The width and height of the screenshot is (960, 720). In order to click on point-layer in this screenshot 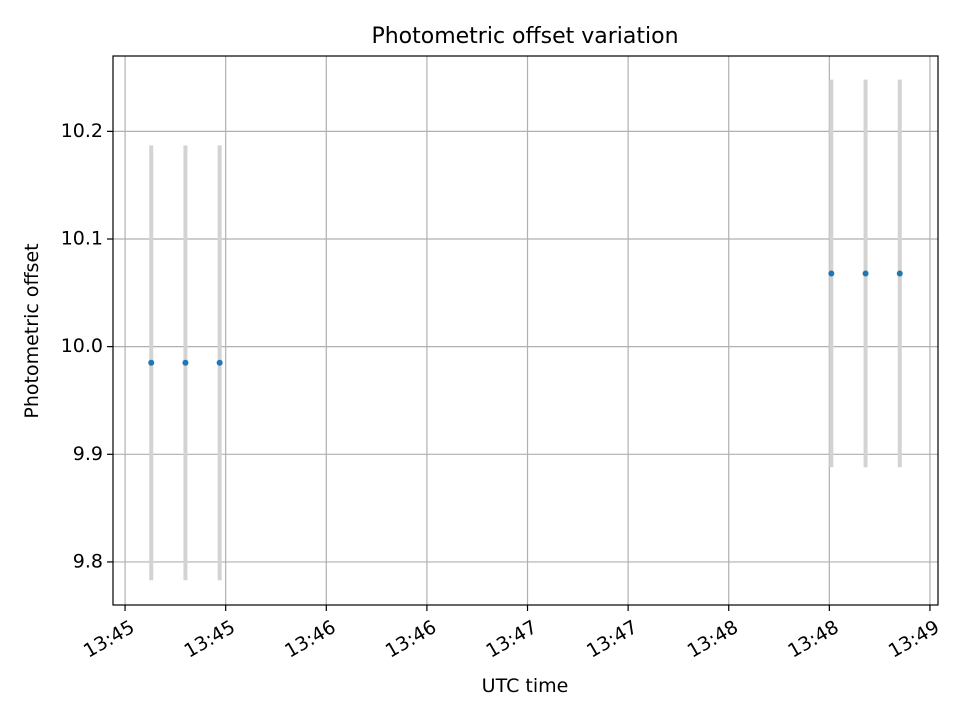, I will do `click(525, 318)`.